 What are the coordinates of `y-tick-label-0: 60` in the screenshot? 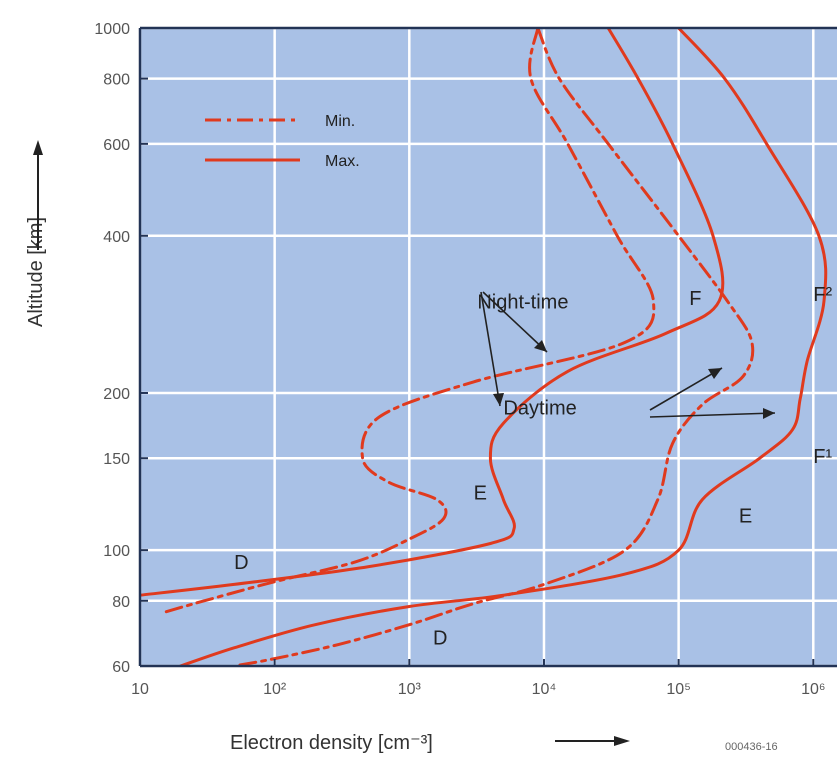 It's located at (121, 667).